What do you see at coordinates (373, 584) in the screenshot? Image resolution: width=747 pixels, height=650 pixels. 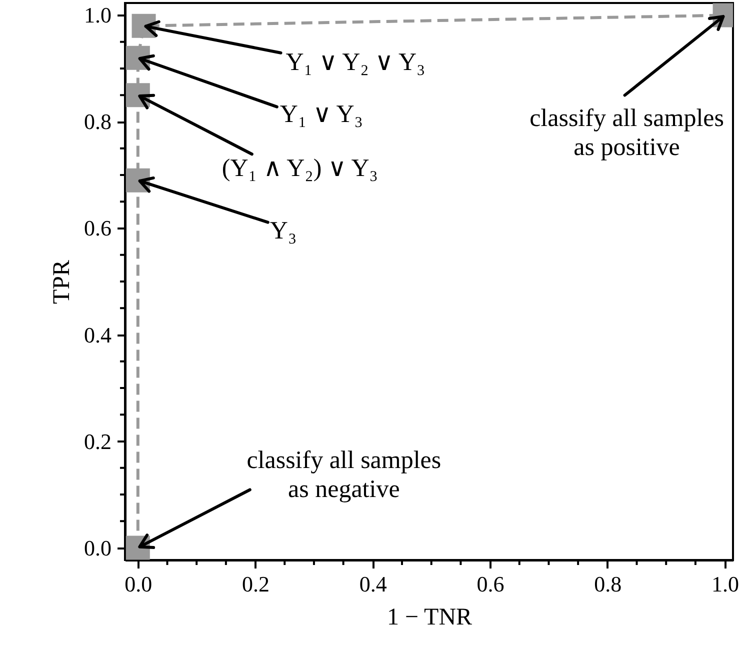 I see `x-tick-label: 0.4` at bounding box center [373, 584].